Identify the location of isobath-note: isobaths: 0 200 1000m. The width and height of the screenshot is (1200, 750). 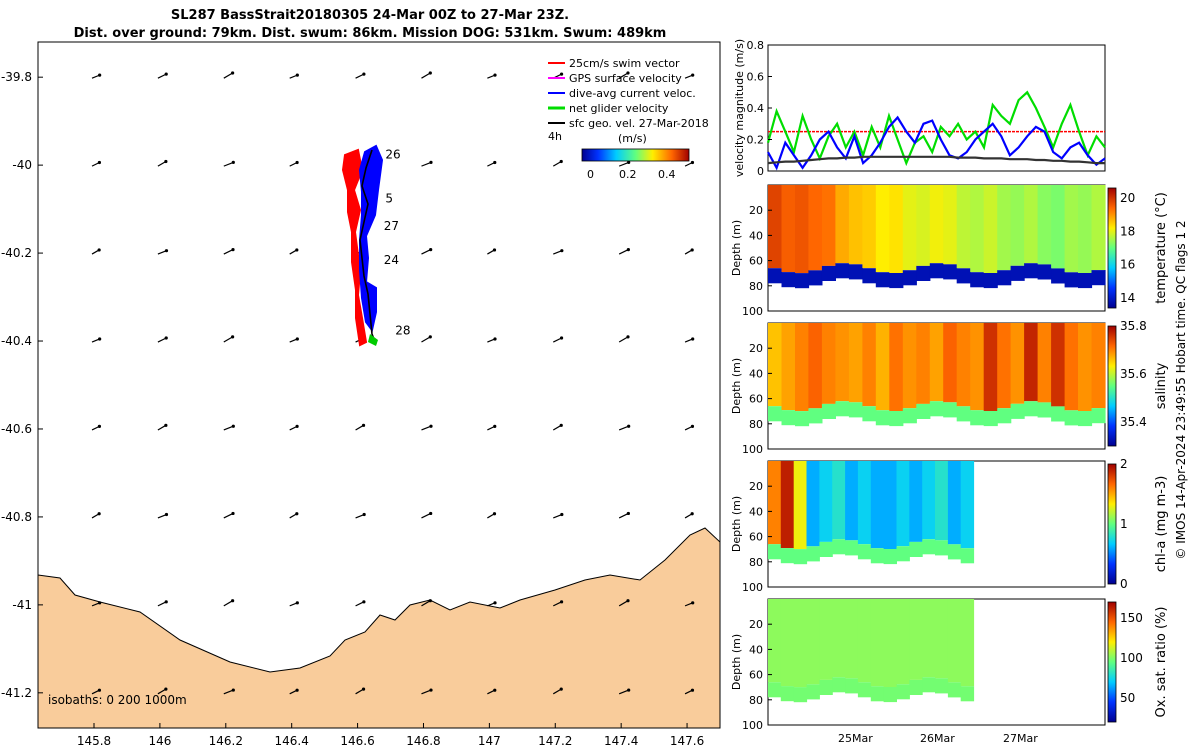
(117, 700).